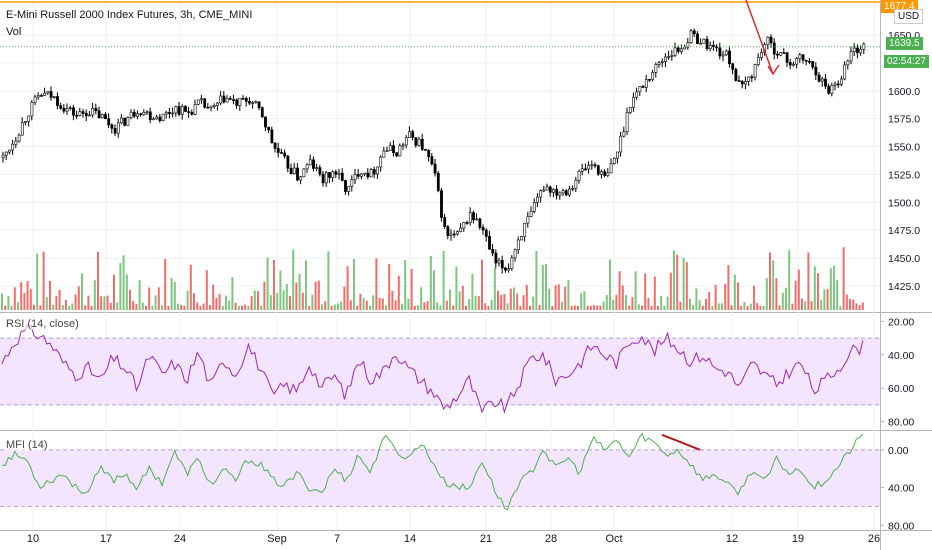 This screenshot has height=550, width=932. Describe the element at coordinates (898, 451) in the screenshot. I see `mfi-axis-tick: 0.00` at that location.